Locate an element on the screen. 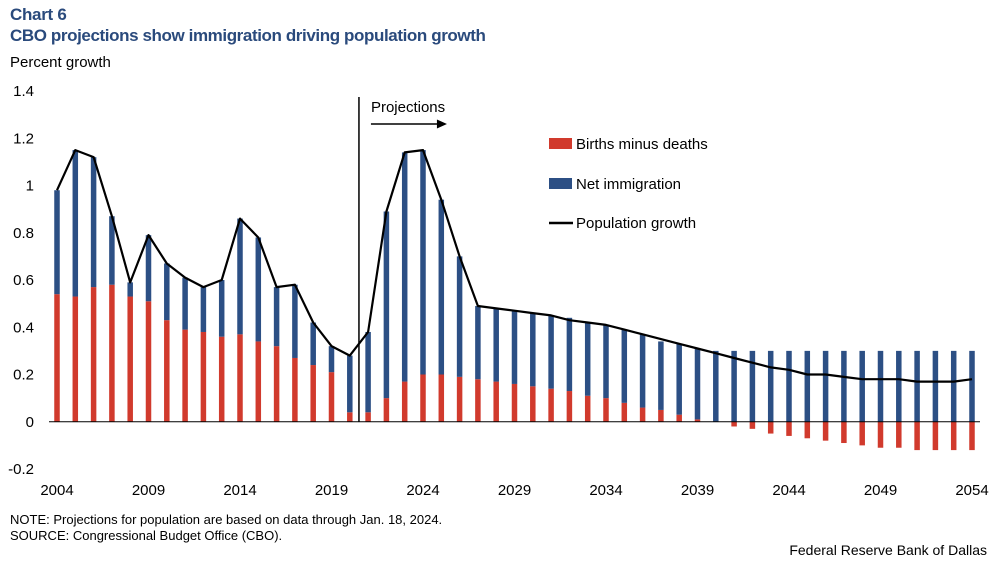 This screenshot has height=565, width=997. legend-swatch-births-minus-deaths is located at coordinates (560, 143).